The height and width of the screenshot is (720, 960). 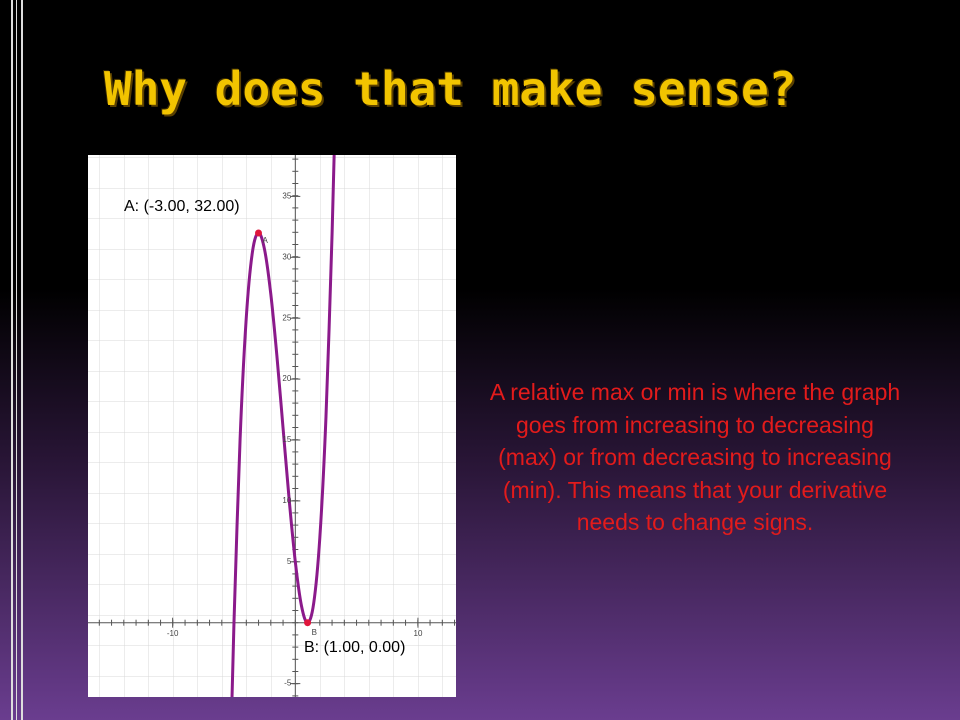 I want to click on y-tick-label: 25, so click(x=286, y=317).